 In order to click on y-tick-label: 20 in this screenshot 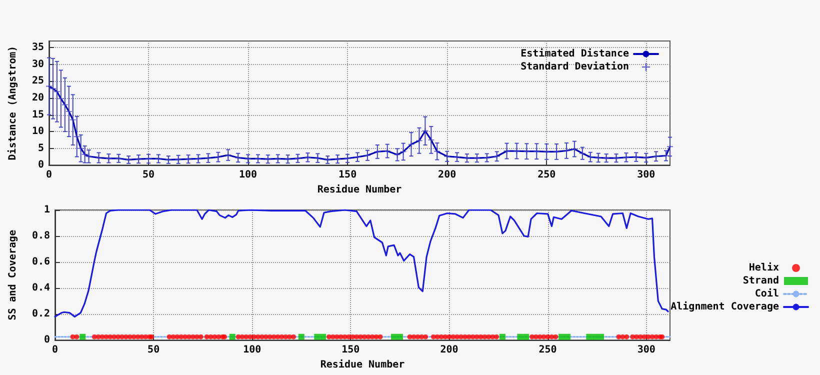, I will do `click(38, 98)`.